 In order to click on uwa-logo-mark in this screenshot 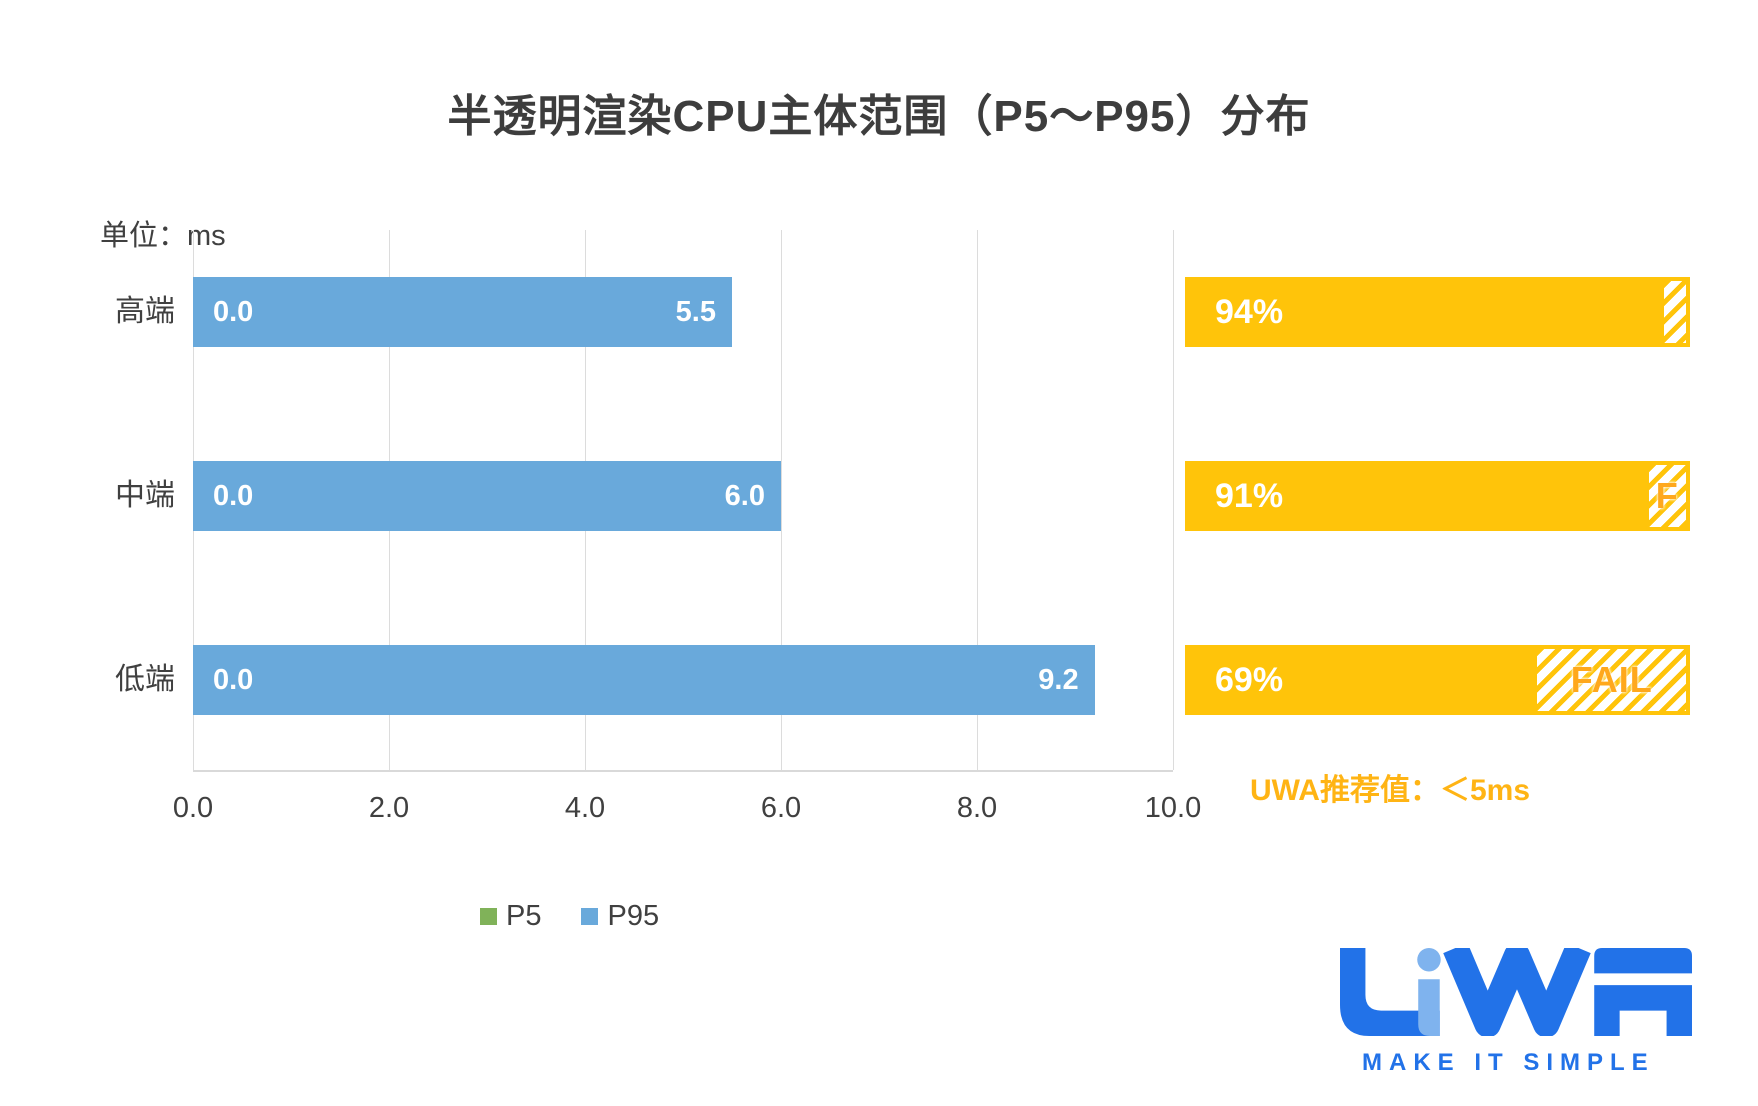, I will do `click(1516, 990)`.